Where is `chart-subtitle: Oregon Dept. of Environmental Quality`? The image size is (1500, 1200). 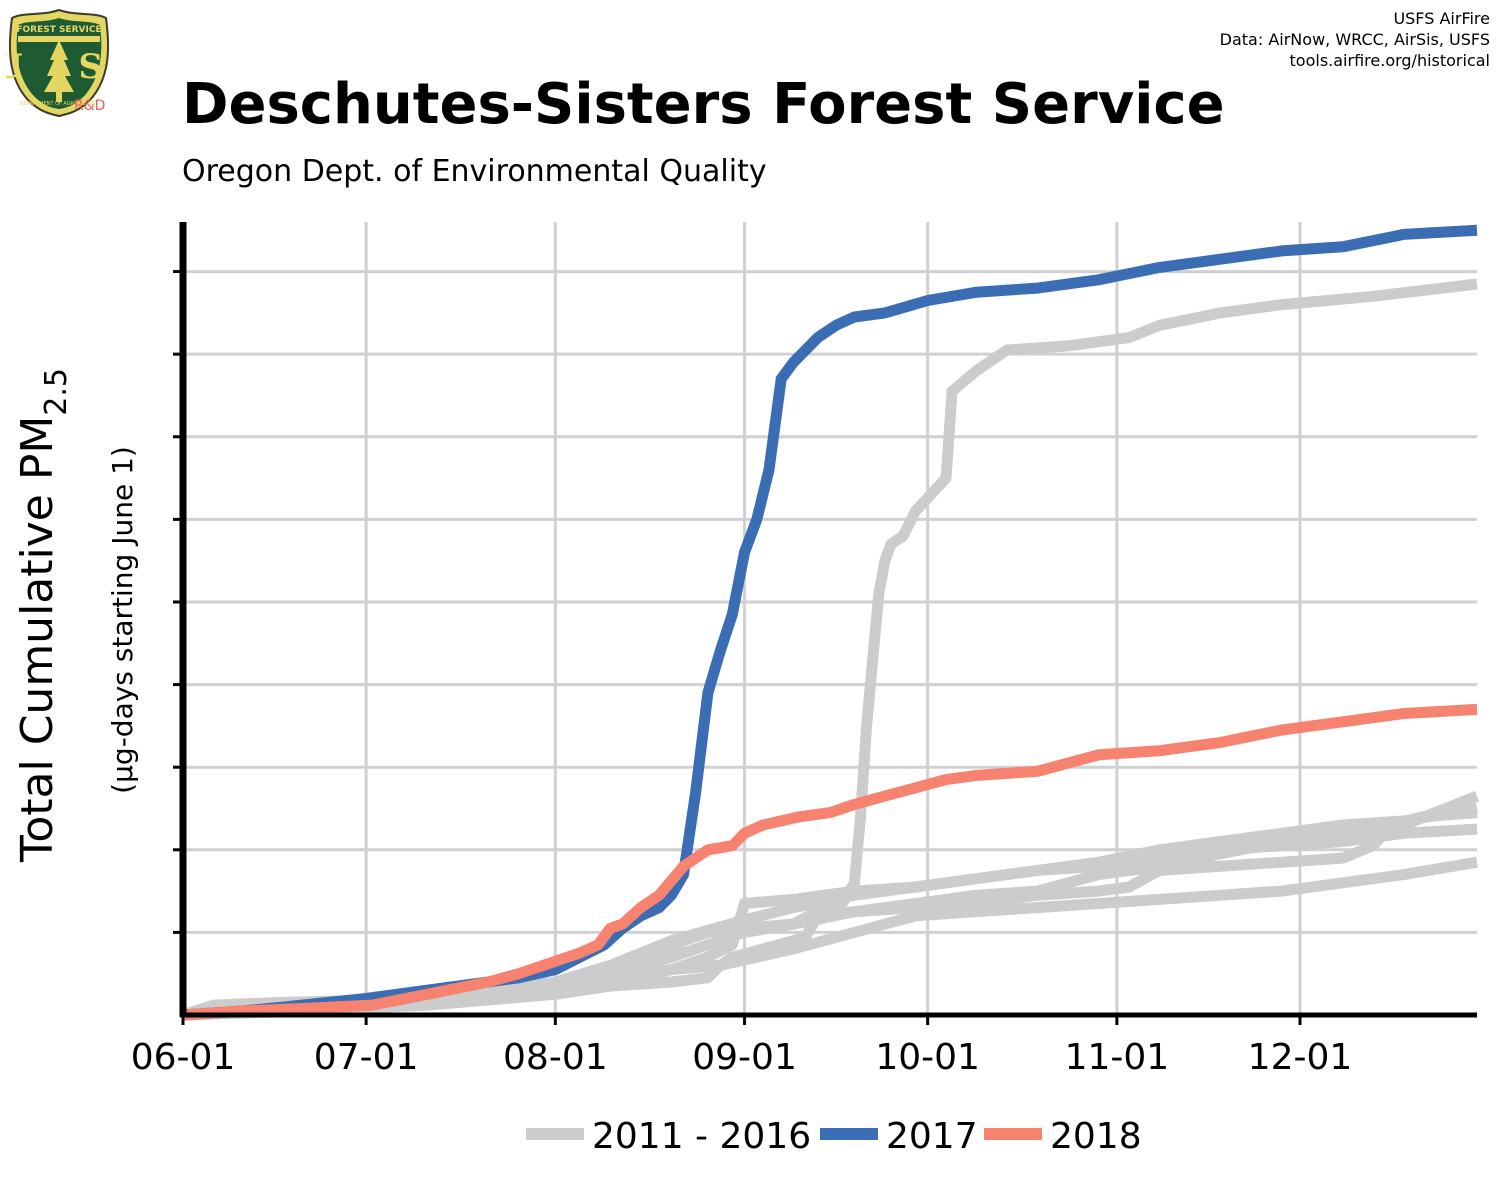
chart-subtitle: Oregon Dept. of Environmental Quality is located at coordinates (474, 171).